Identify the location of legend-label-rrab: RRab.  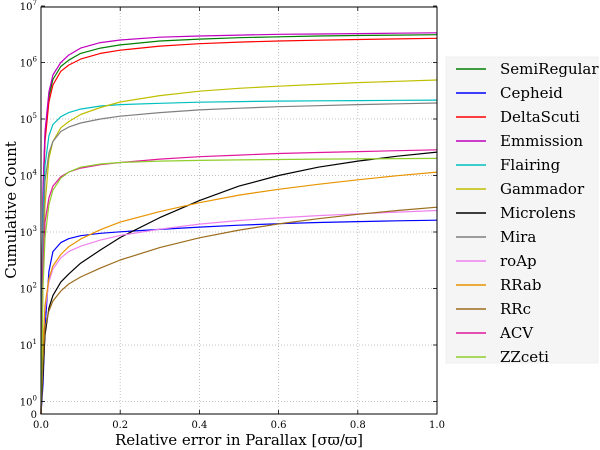
(520, 285).